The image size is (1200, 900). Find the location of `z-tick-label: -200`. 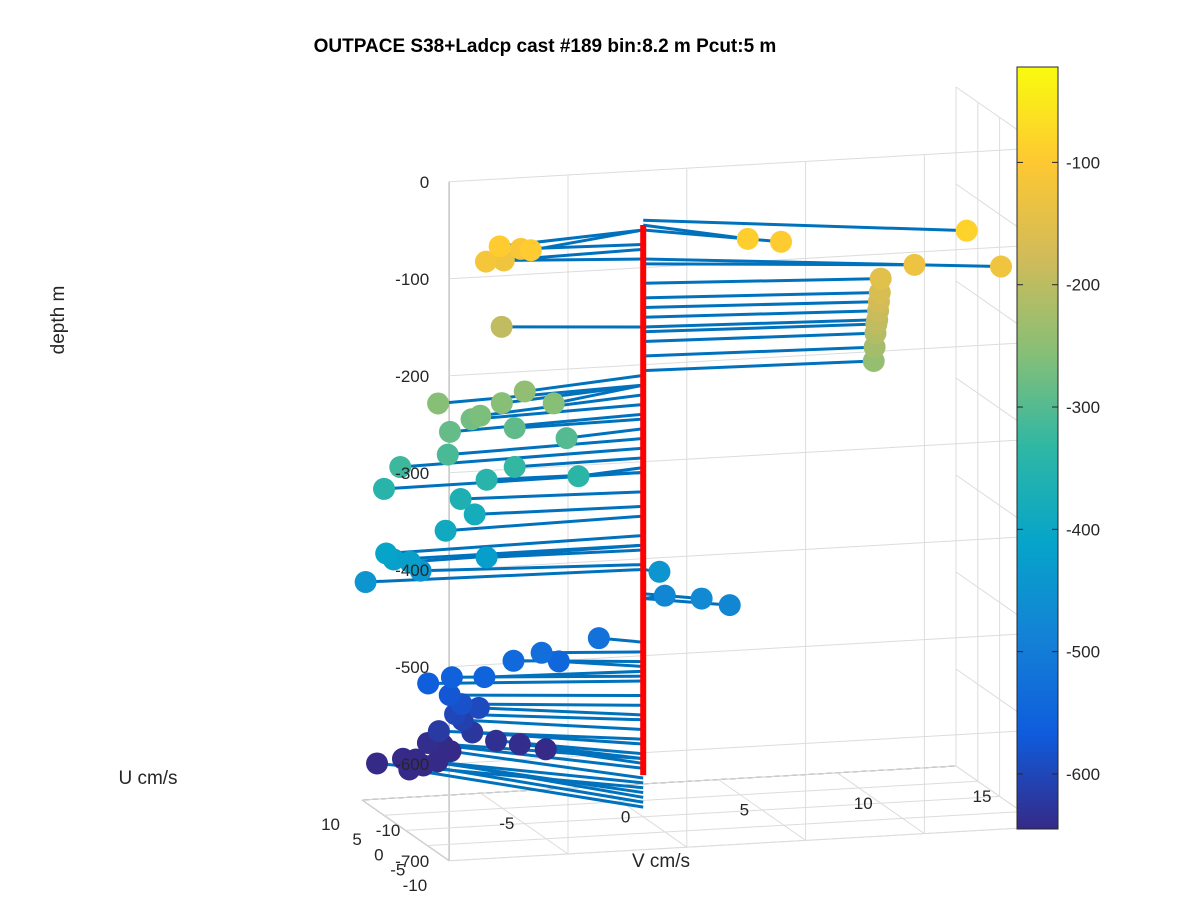

z-tick-label: -200 is located at coordinates (412, 376).